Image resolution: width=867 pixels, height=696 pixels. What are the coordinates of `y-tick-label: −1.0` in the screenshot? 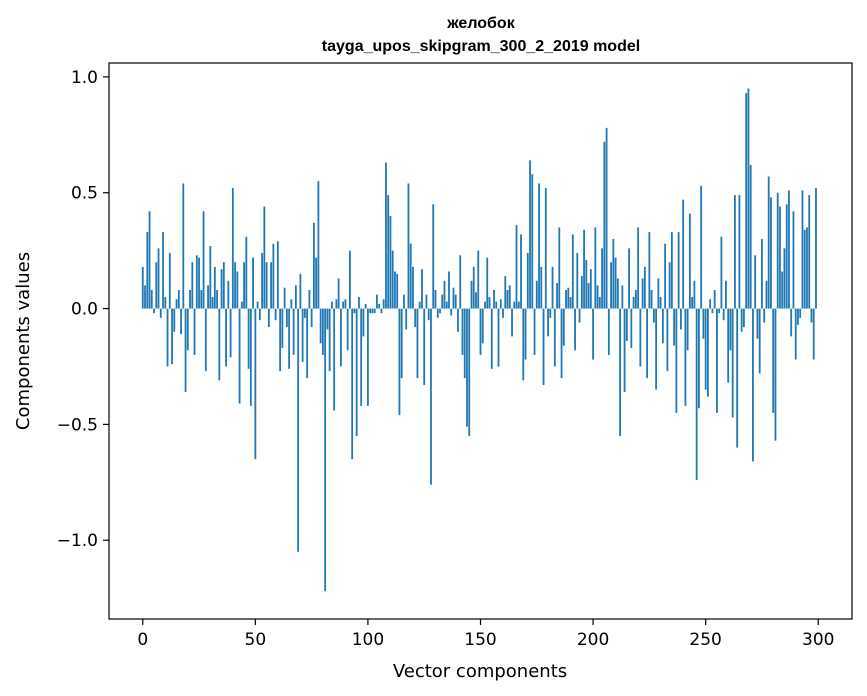 It's located at (77, 541).